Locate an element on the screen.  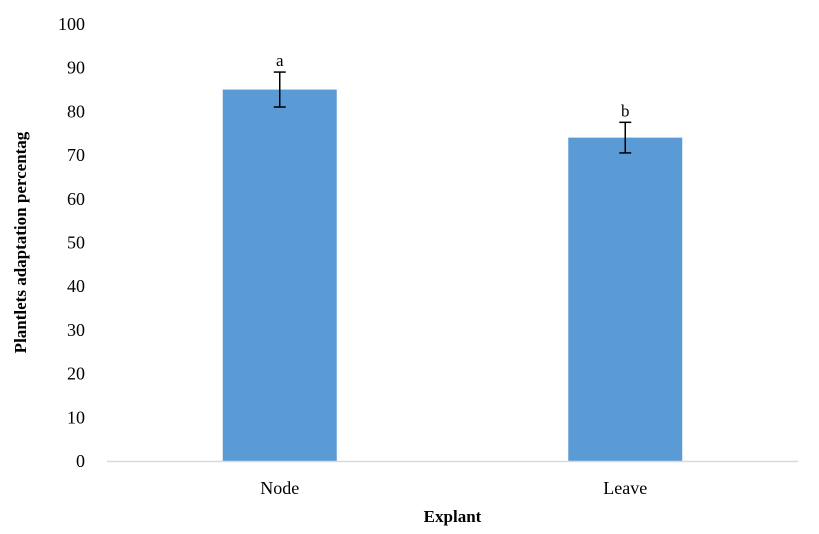
x-tick-label: Node is located at coordinates (279, 488).